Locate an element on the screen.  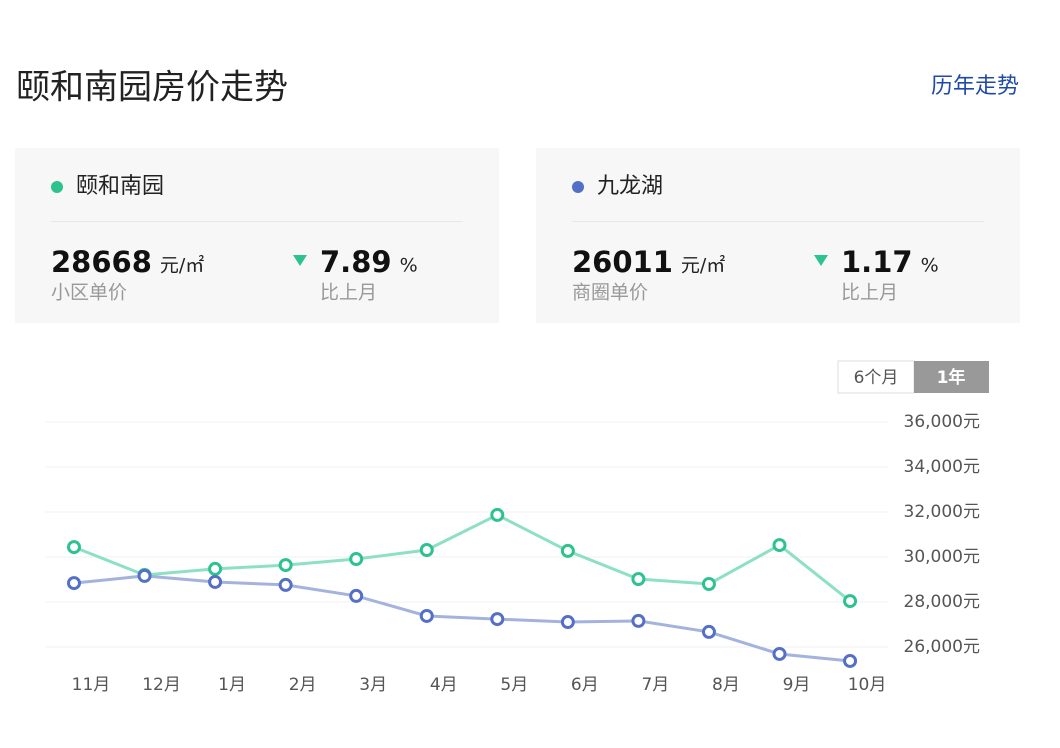
x-tick-label: 10月 is located at coordinates (867, 685).